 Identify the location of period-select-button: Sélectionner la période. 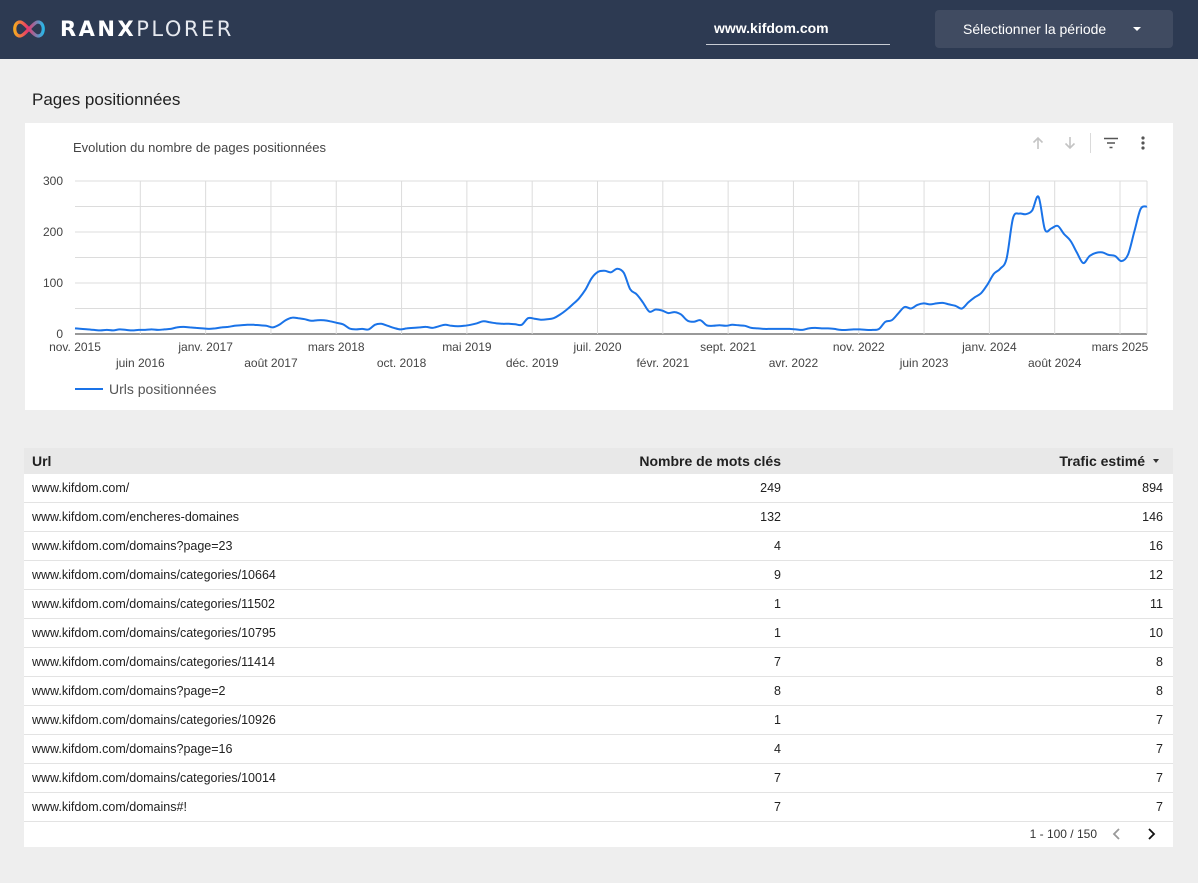
(1054, 29).